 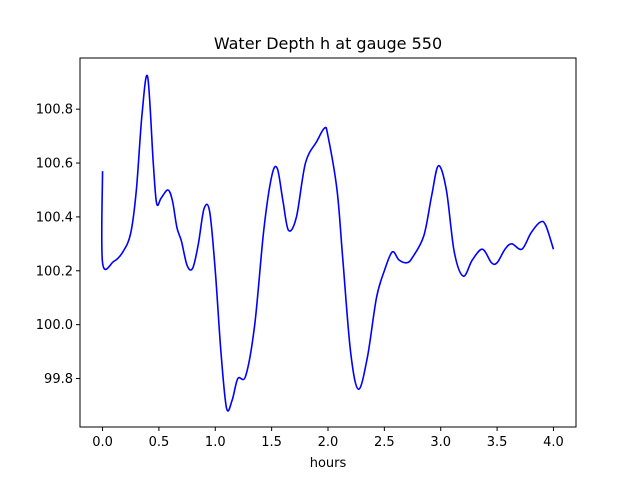 I want to click on x-axis-label: hours, so click(x=328, y=463).